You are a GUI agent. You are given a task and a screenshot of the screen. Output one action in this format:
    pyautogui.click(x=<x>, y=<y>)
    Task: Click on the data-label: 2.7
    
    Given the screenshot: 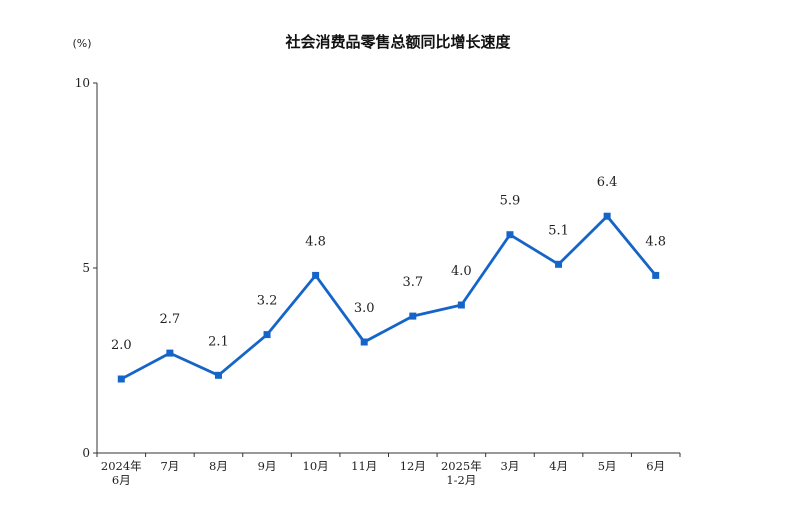 What is the action you would take?
    pyautogui.click(x=170, y=319)
    